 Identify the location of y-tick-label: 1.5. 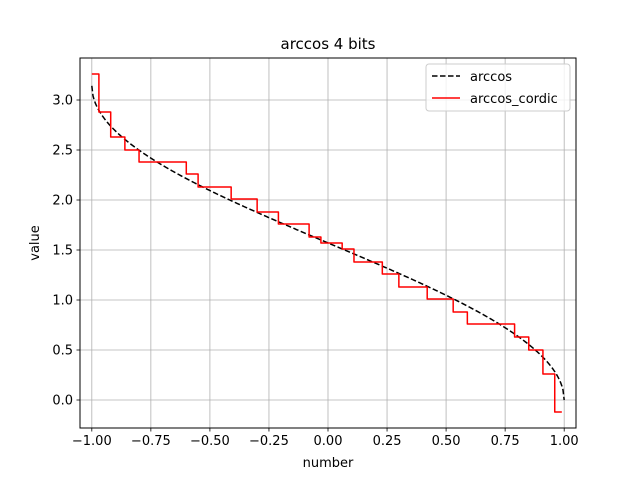
(62, 251).